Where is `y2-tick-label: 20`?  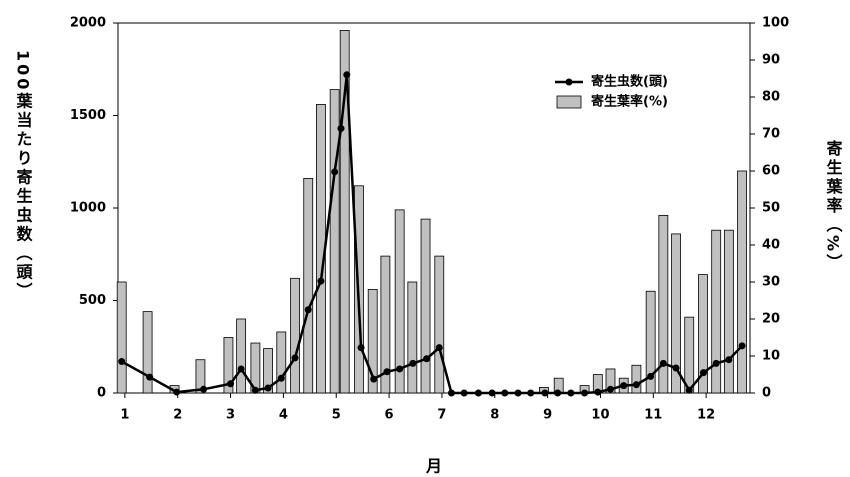 y2-tick-label: 20 is located at coordinates (771, 319).